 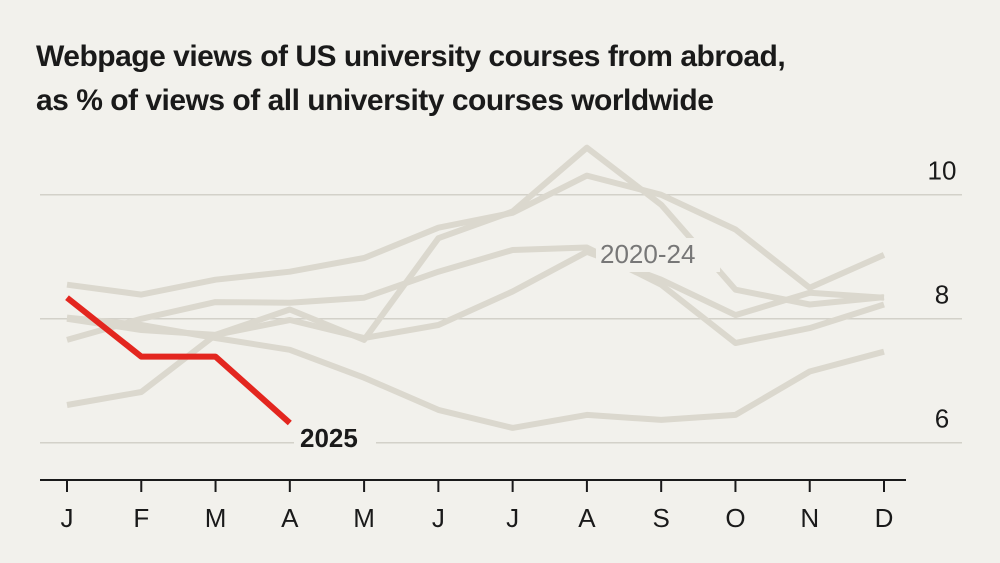 I want to click on x-tick-label: D, so click(x=884, y=518).